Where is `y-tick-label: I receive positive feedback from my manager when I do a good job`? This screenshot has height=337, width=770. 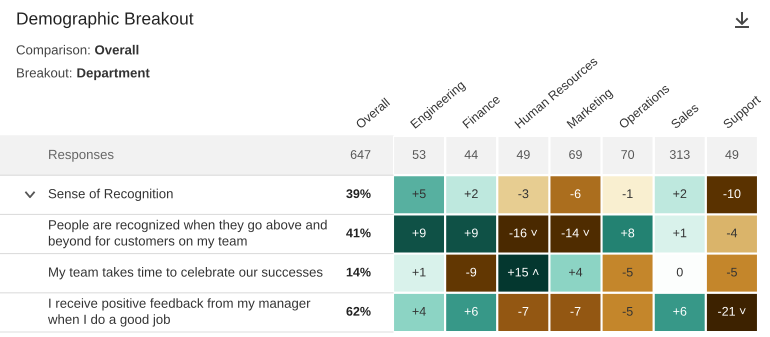 y-tick-label: I receive positive feedback from my manager when I do a good job is located at coordinates (179, 312).